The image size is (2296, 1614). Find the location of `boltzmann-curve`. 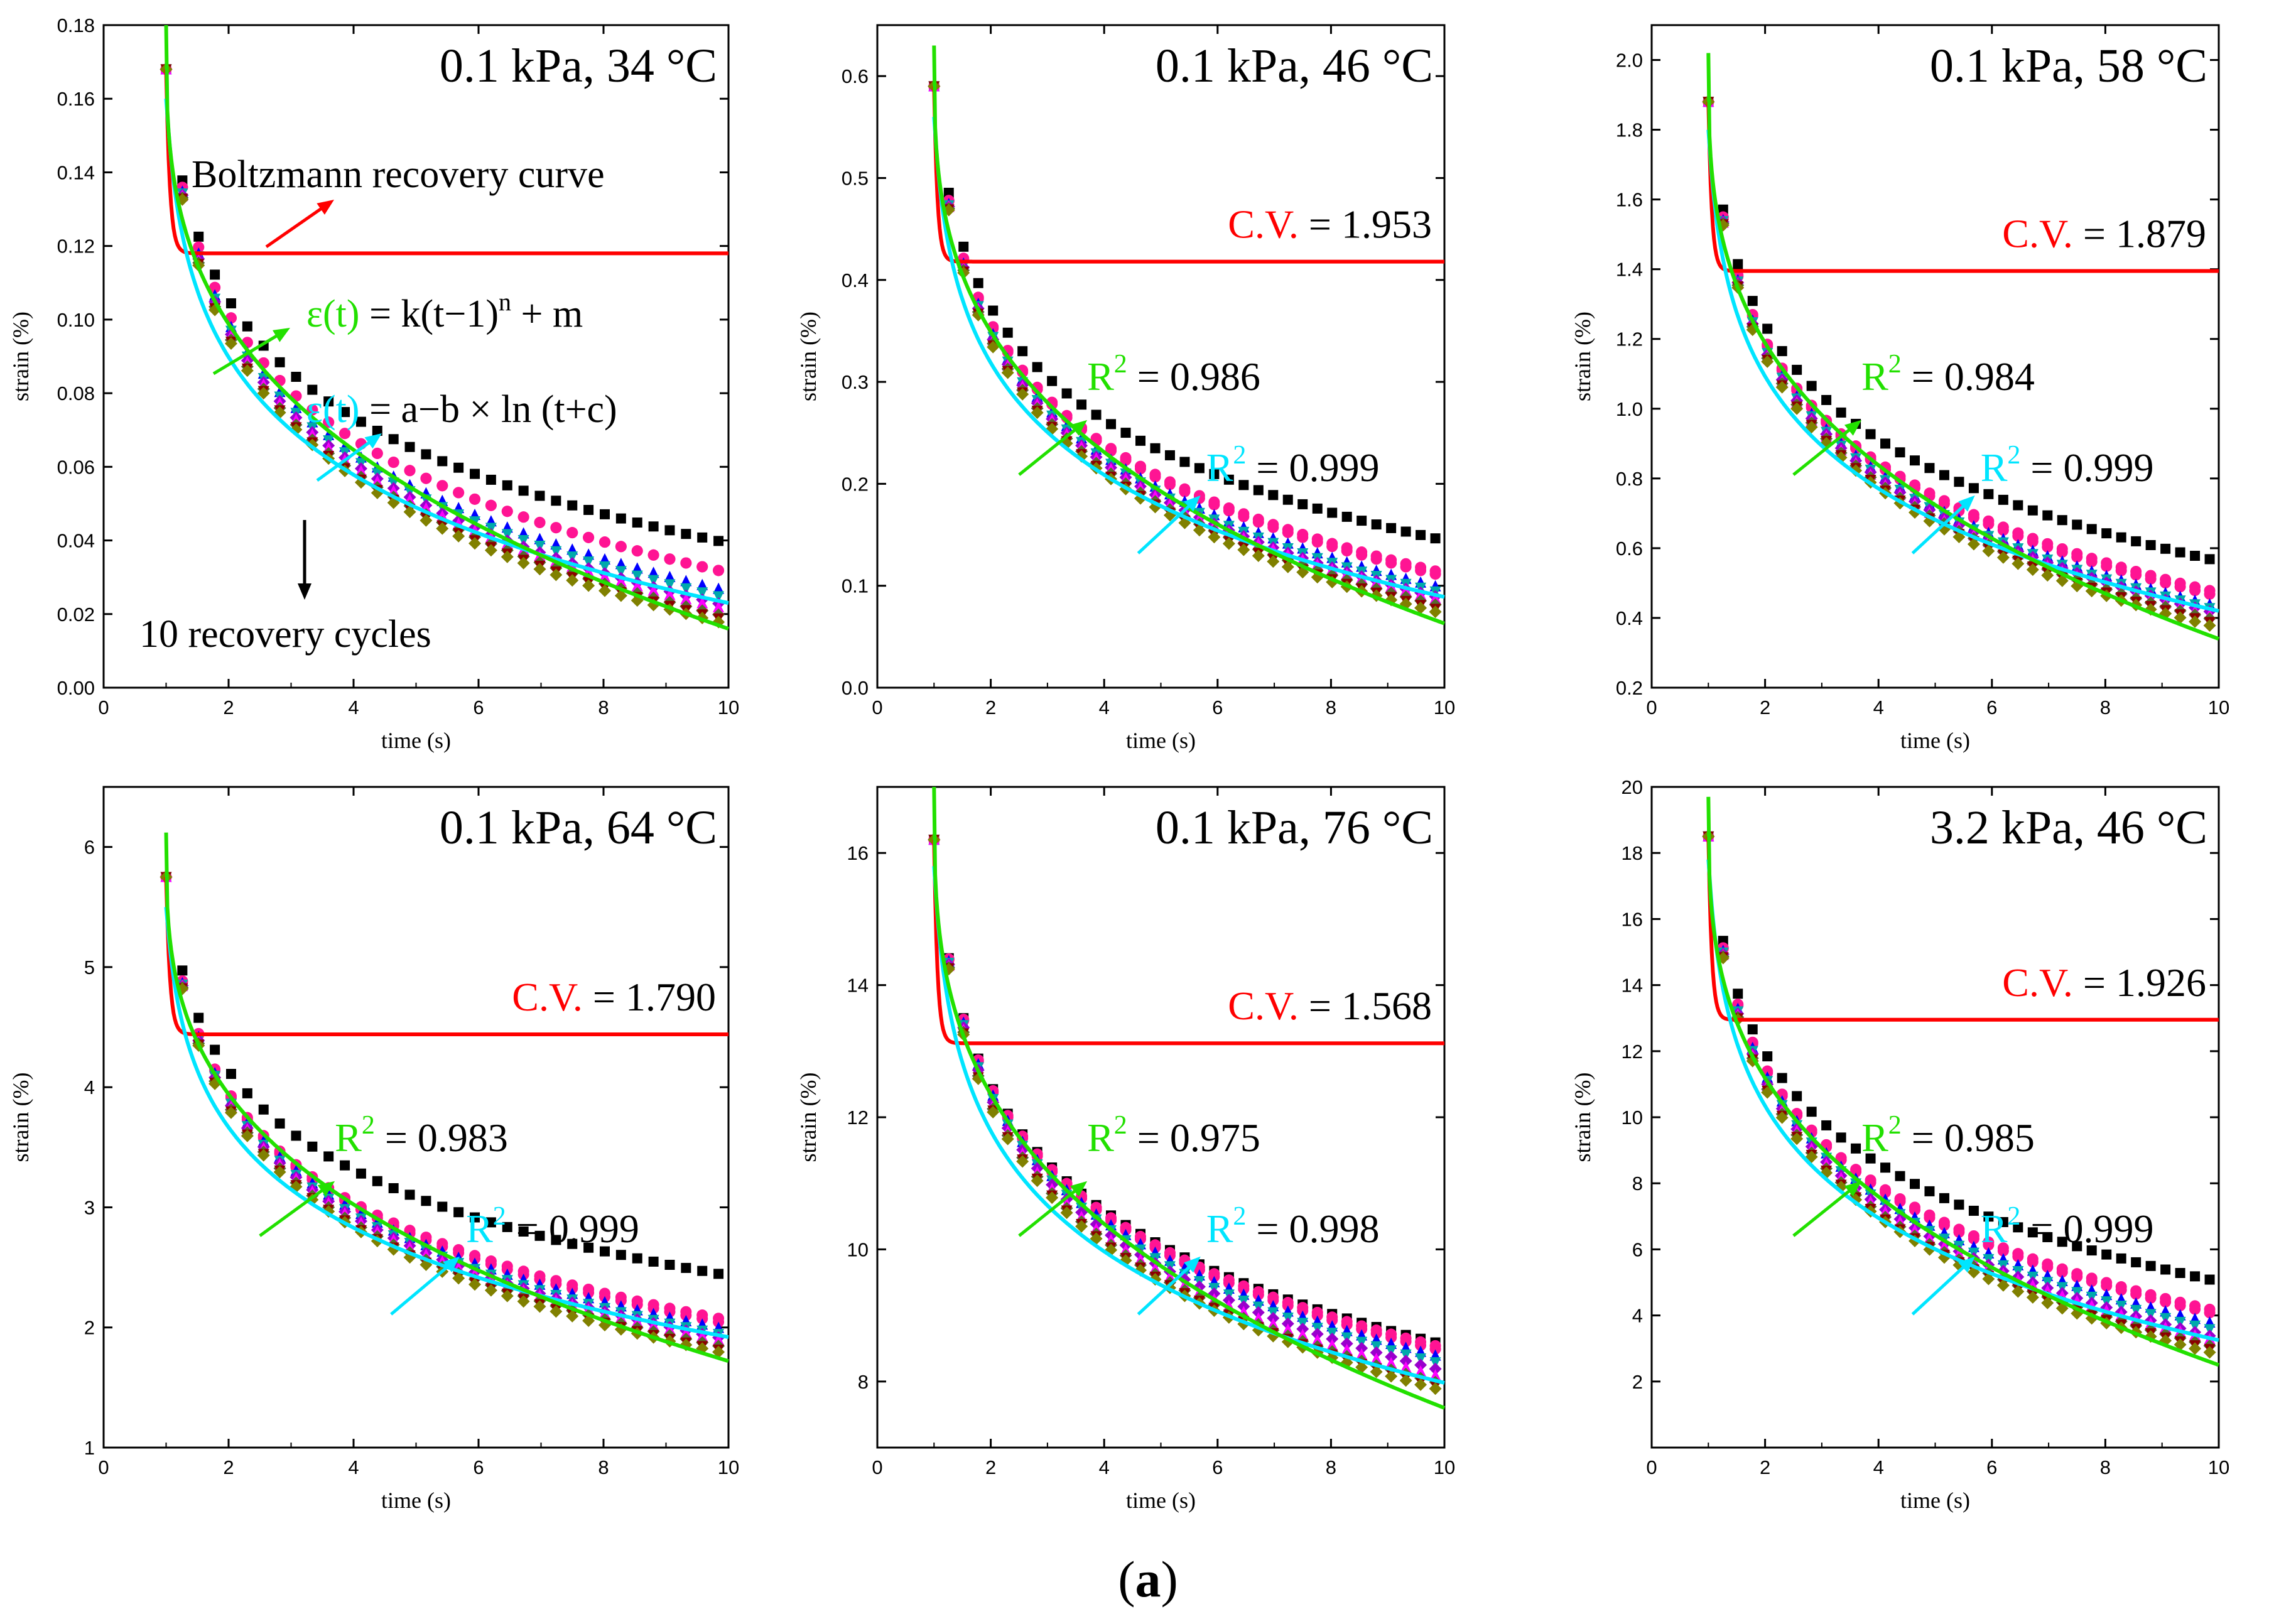

boltzmann-curve is located at coordinates (1188, 943).